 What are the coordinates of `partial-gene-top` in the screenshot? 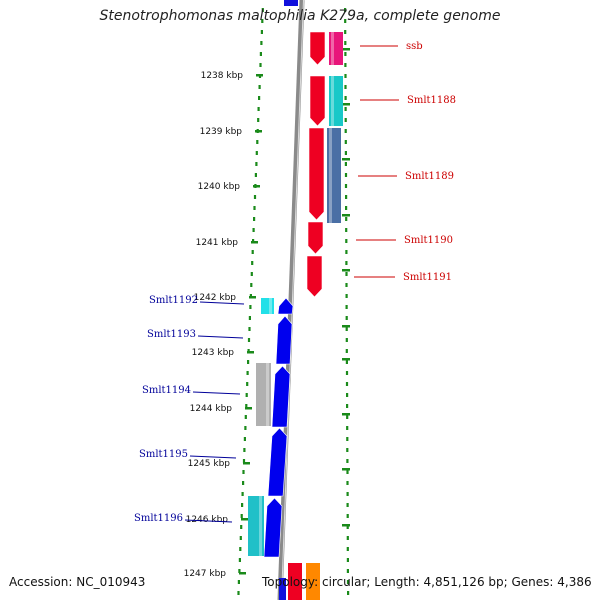 It's located at (291, 3).